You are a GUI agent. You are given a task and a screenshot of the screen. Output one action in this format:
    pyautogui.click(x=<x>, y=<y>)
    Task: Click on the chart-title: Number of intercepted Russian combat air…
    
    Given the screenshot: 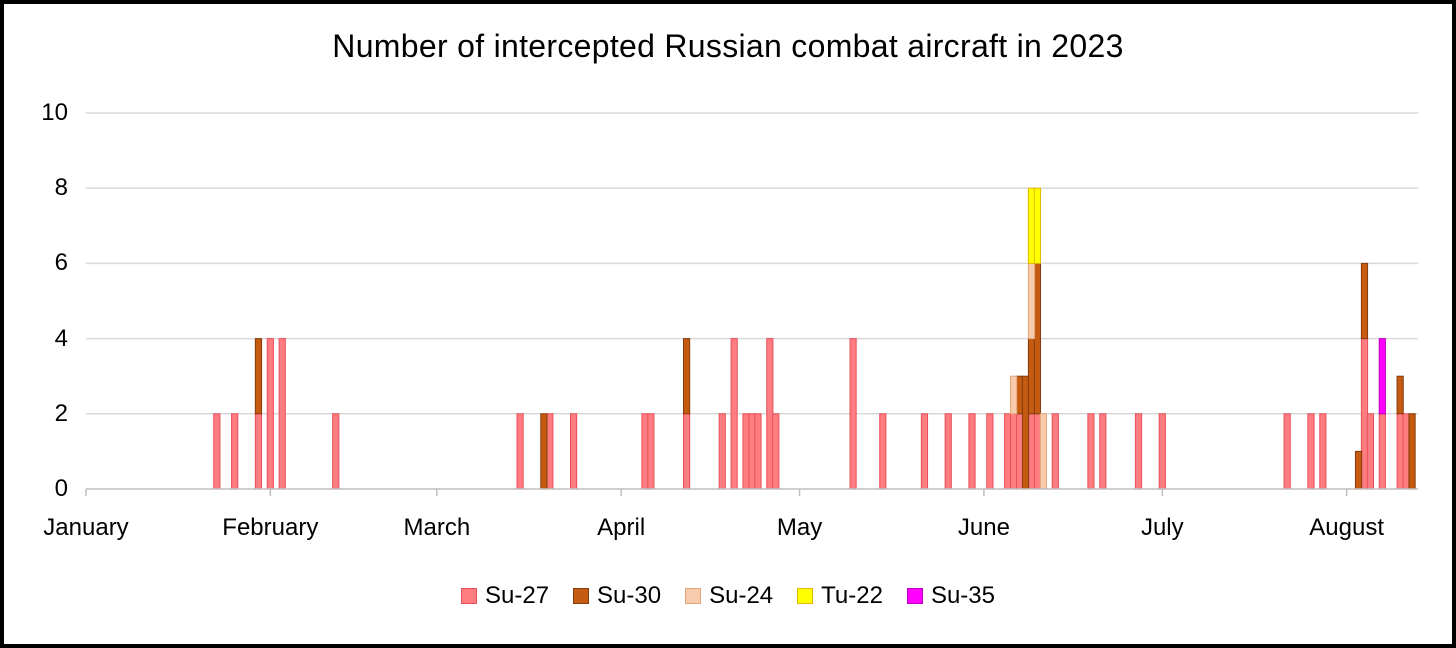 What is the action you would take?
    pyautogui.click(x=728, y=46)
    